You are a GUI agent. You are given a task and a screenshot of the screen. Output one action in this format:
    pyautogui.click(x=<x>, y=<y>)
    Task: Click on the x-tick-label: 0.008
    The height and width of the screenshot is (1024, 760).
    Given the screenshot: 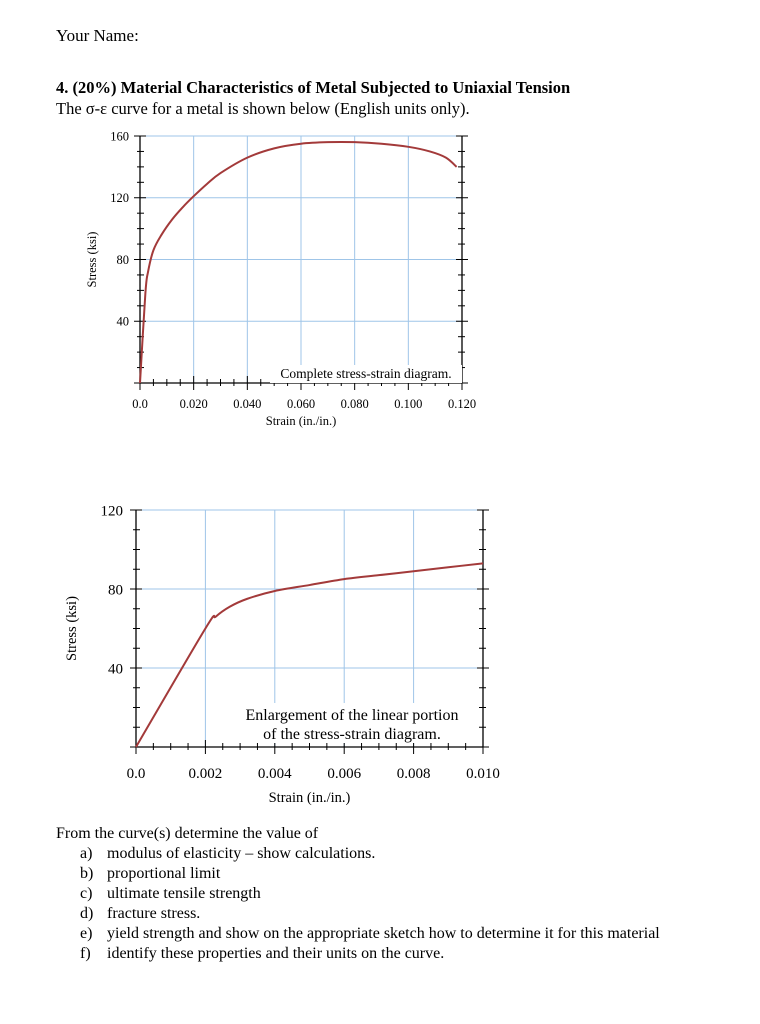 What is the action you would take?
    pyautogui.click(x=414, y=774)
    